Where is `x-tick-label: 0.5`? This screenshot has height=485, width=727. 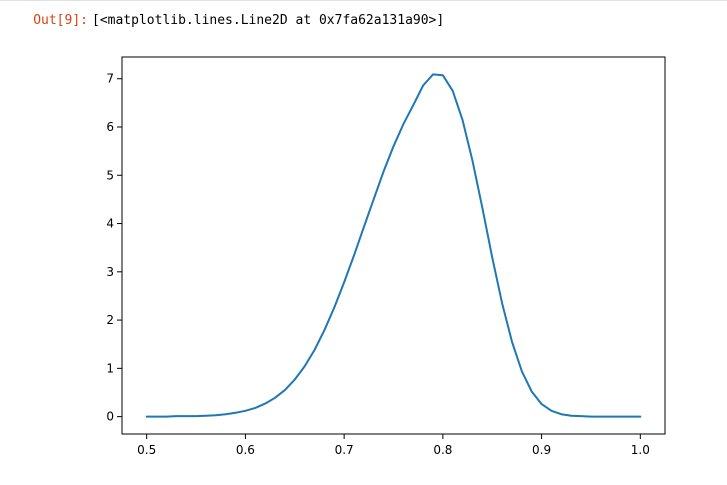 x-tick-label: 0.5 is located at coordinates (146, 450).